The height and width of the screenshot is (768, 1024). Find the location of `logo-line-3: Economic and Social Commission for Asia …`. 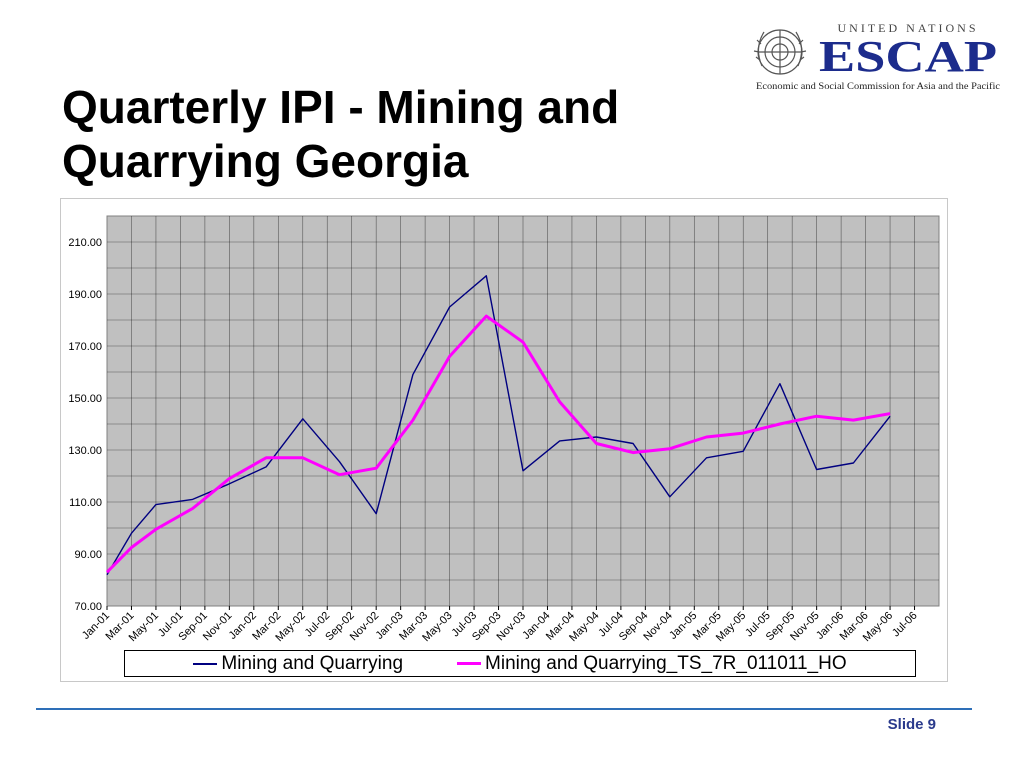

logo-line-3: Economic and Social Commission for Asia … is located at coordinates (878, 86).